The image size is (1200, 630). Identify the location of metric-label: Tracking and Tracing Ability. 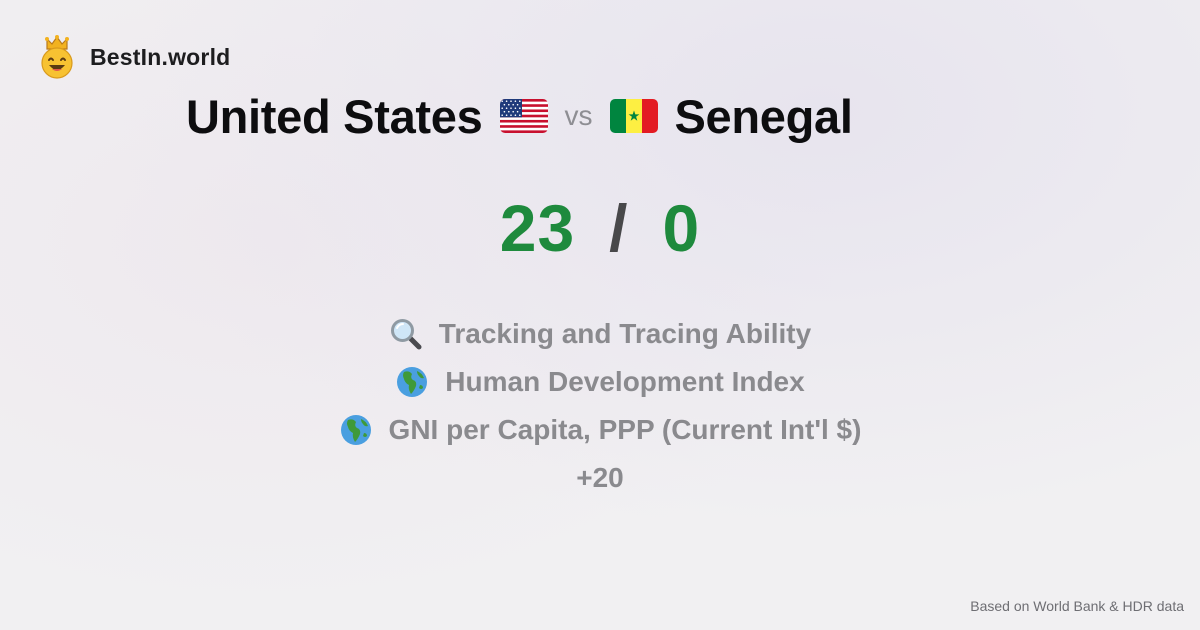
(625, 333).